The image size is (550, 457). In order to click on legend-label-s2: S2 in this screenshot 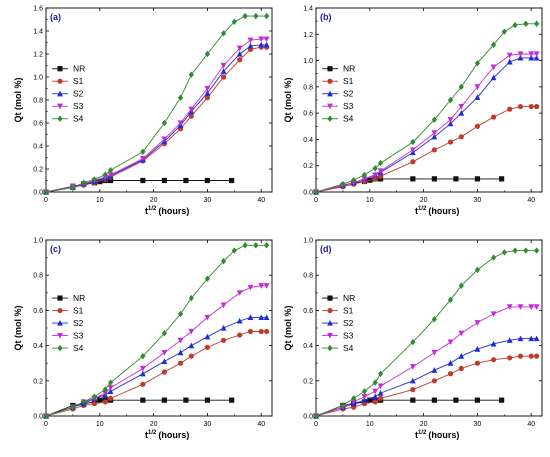, I will do `click(348, 323)`.